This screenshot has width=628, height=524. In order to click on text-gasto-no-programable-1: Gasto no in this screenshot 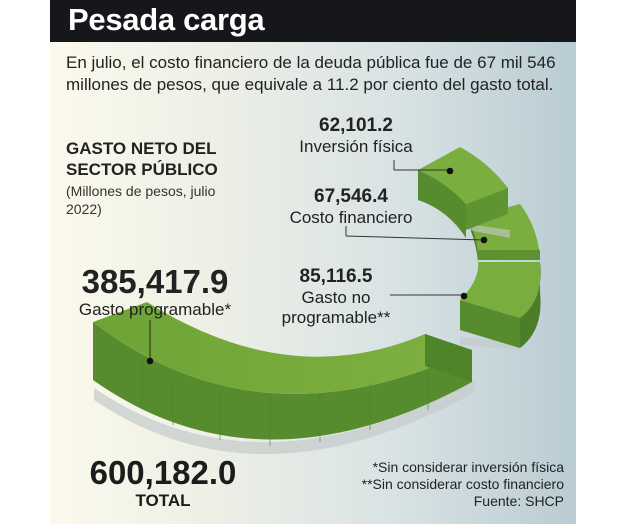, I will do `click(336, 297)`.